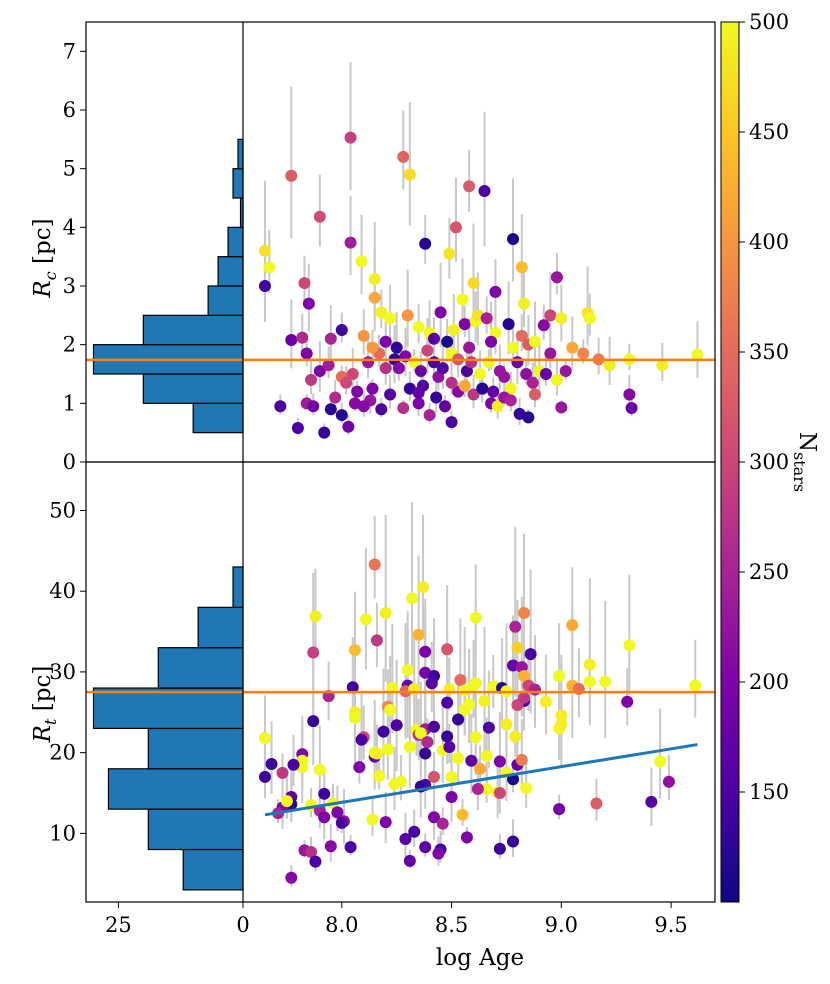  Describe the element at coordinates (69, 169) in the screenshot. I see `y-tick-label: 5` at that location.